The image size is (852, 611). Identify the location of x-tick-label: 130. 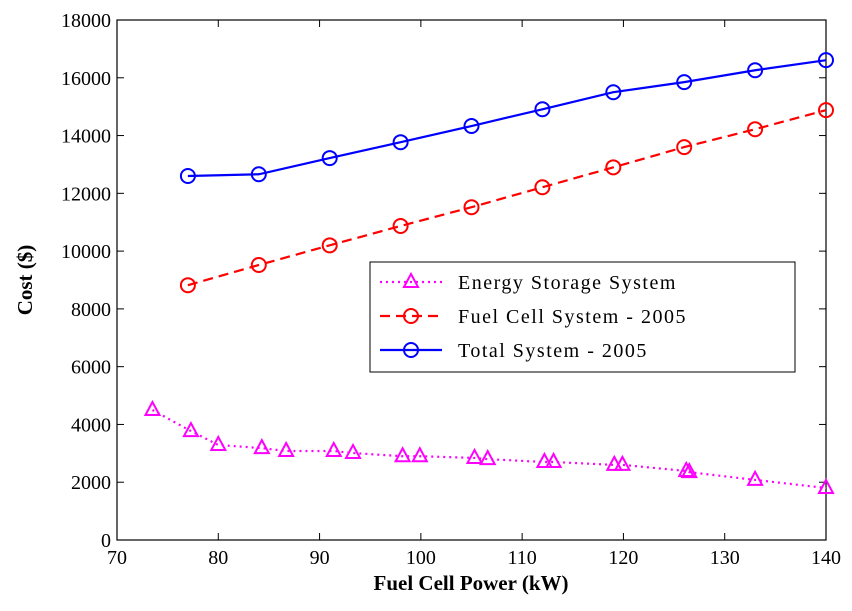
(725, 558).